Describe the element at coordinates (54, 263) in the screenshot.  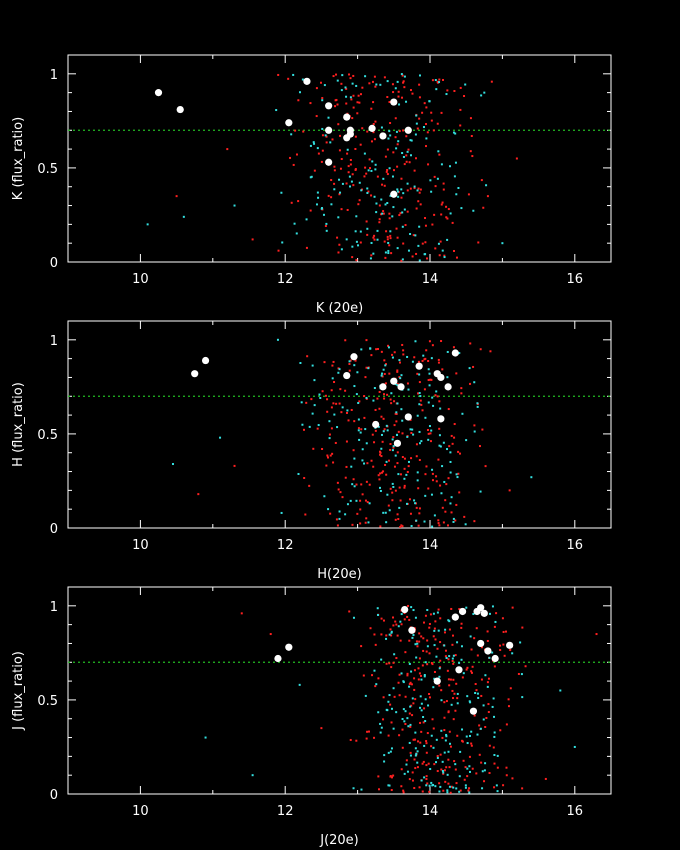
I see `y-tick-label: 0` at that location.